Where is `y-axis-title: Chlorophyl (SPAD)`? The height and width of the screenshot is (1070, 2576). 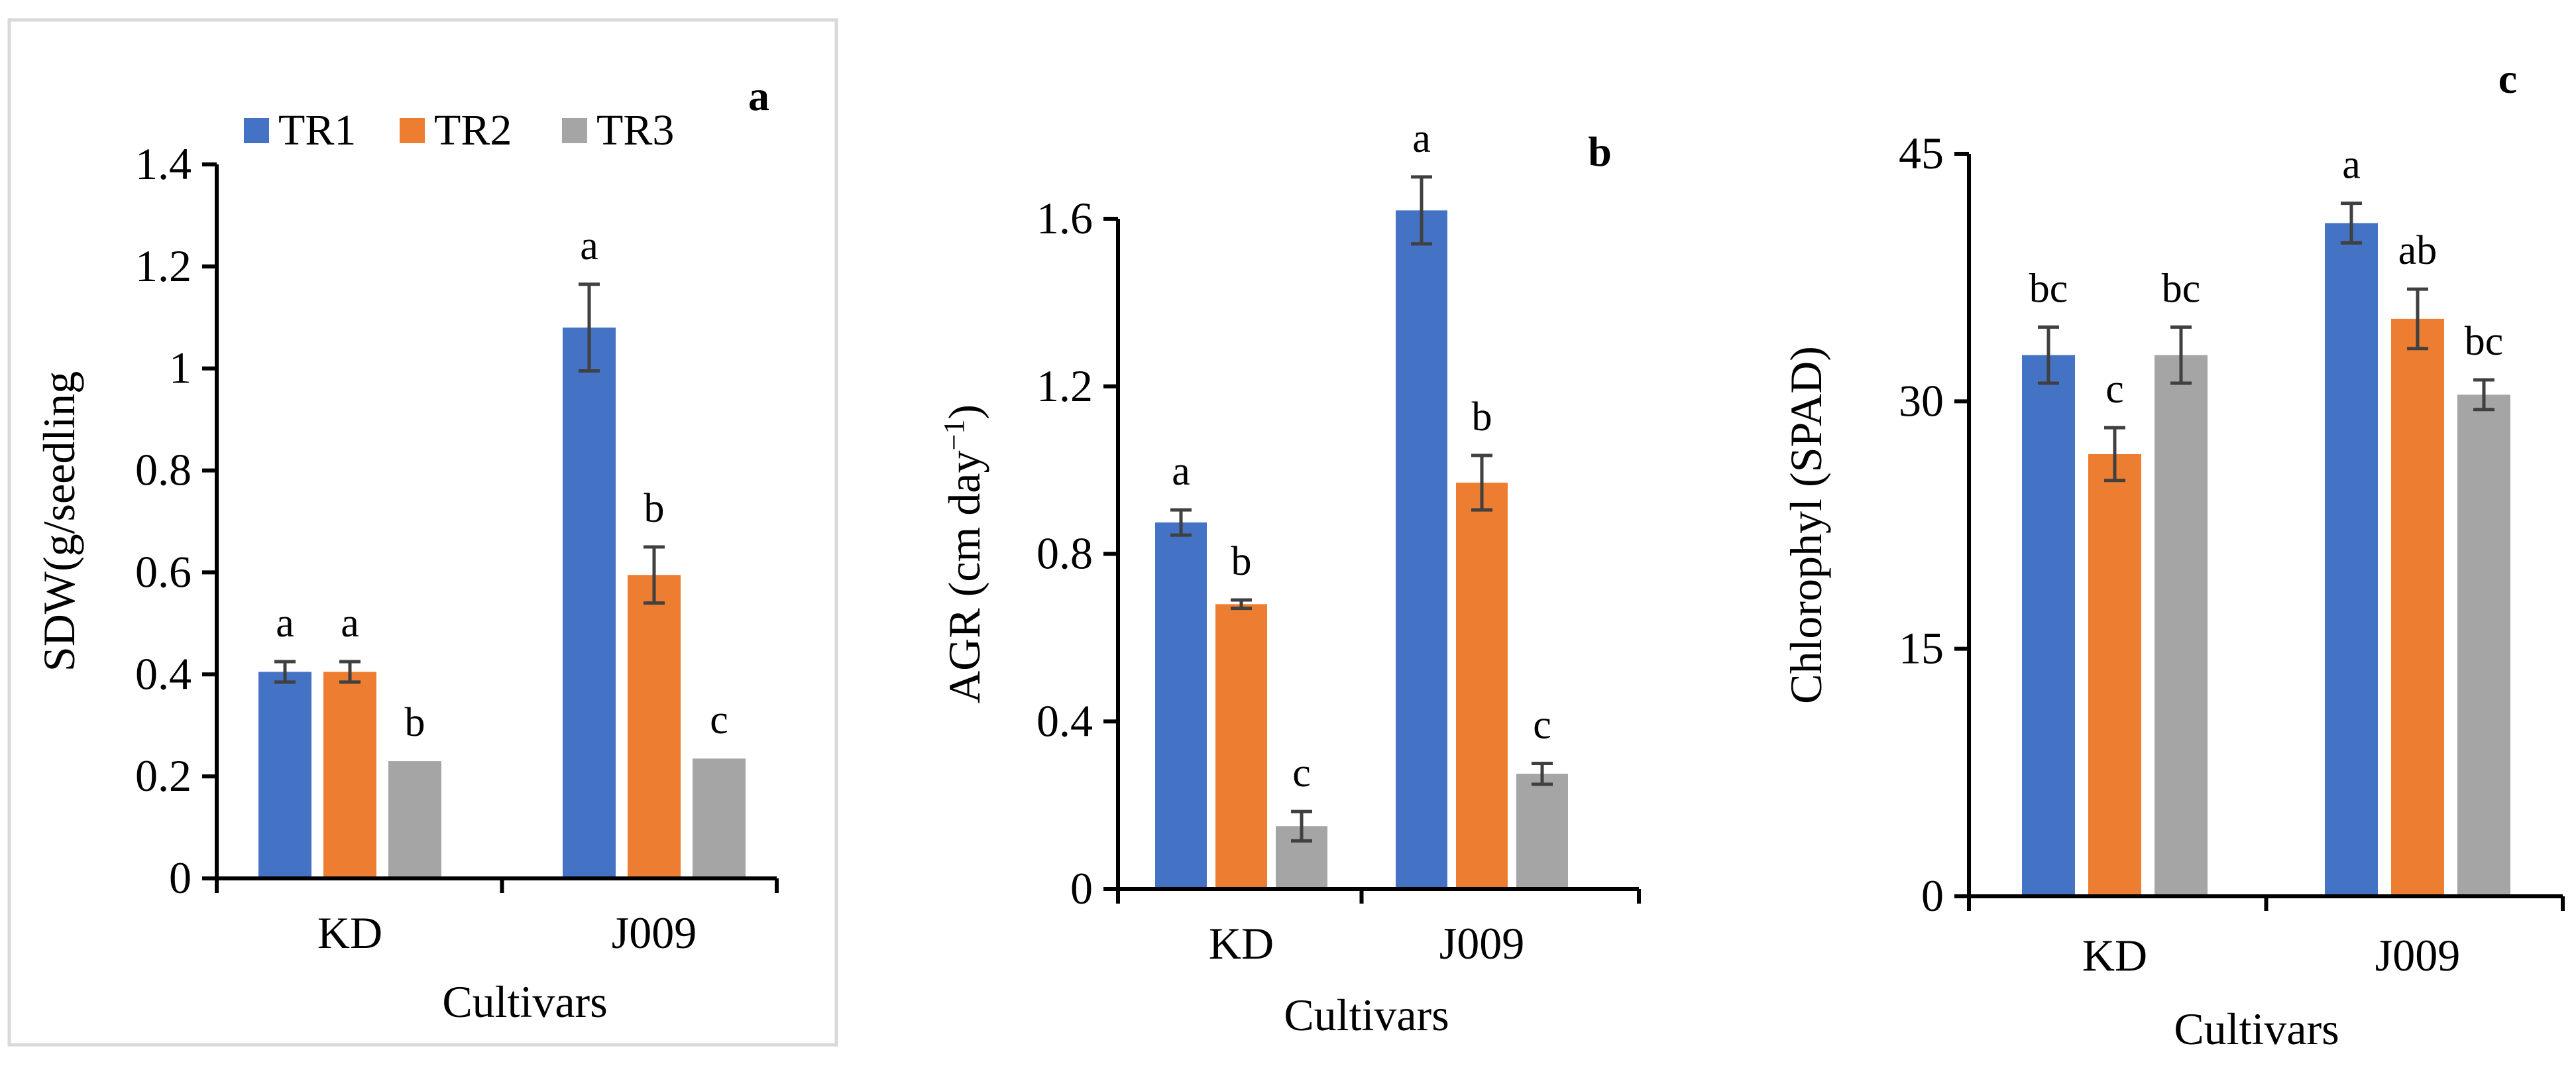
y-axis-title: Chlorophyl (SPAD) is located at coordinates (1806, 525).